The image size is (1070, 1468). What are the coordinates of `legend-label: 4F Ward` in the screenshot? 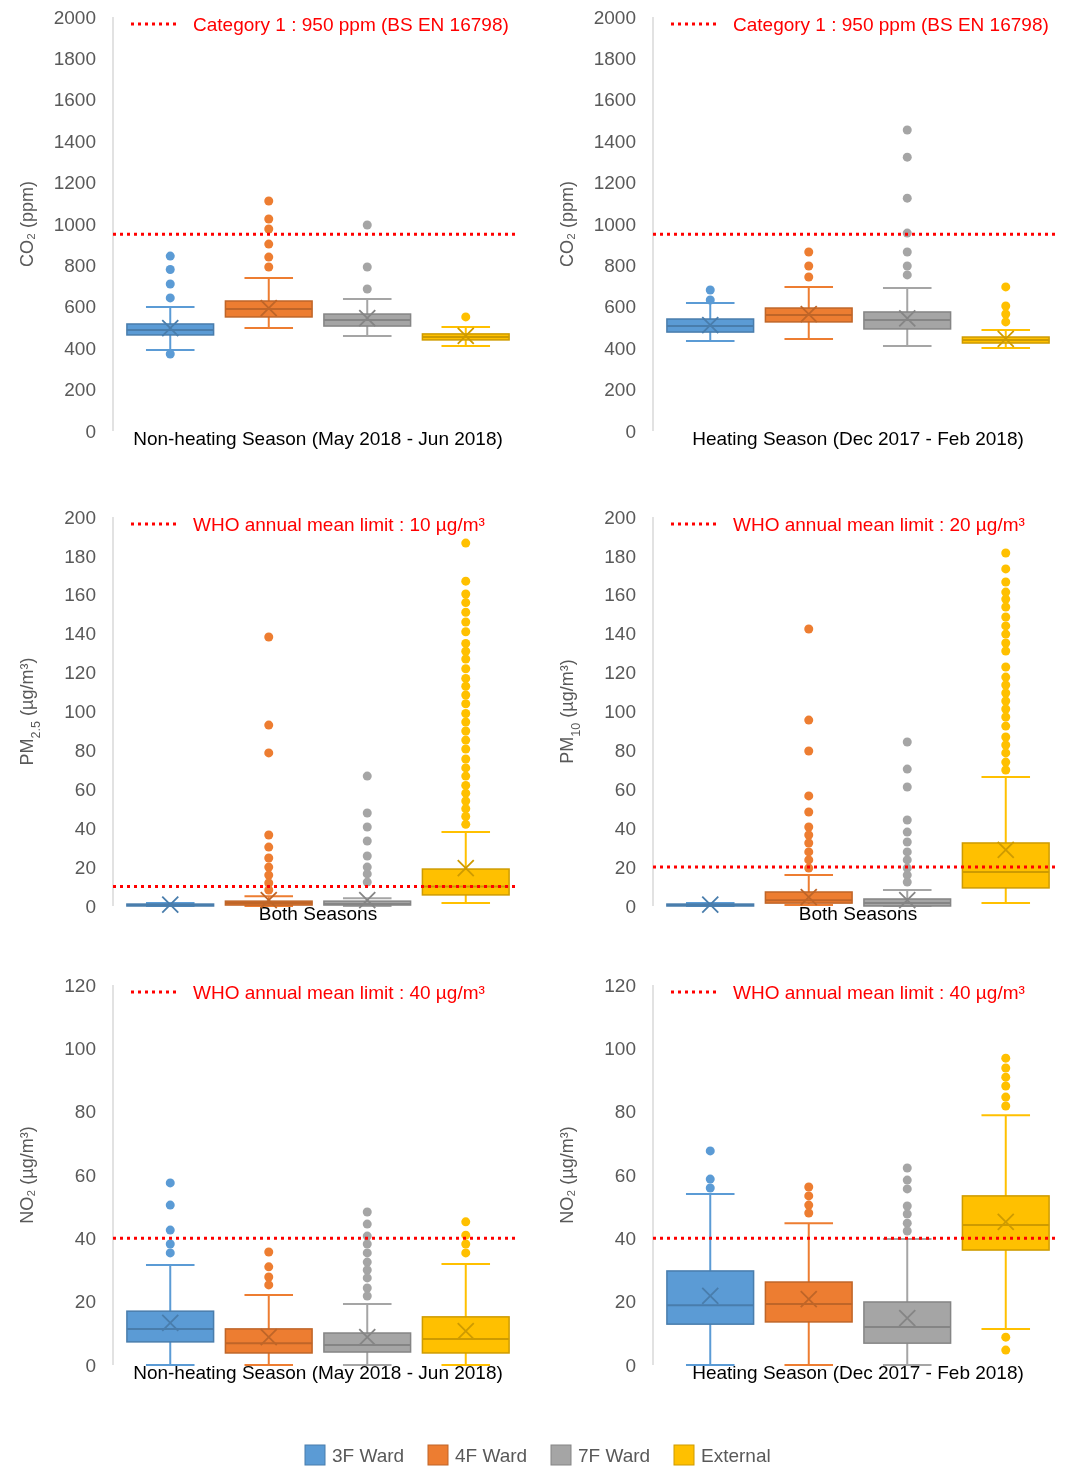 It's located at (491, 1455).